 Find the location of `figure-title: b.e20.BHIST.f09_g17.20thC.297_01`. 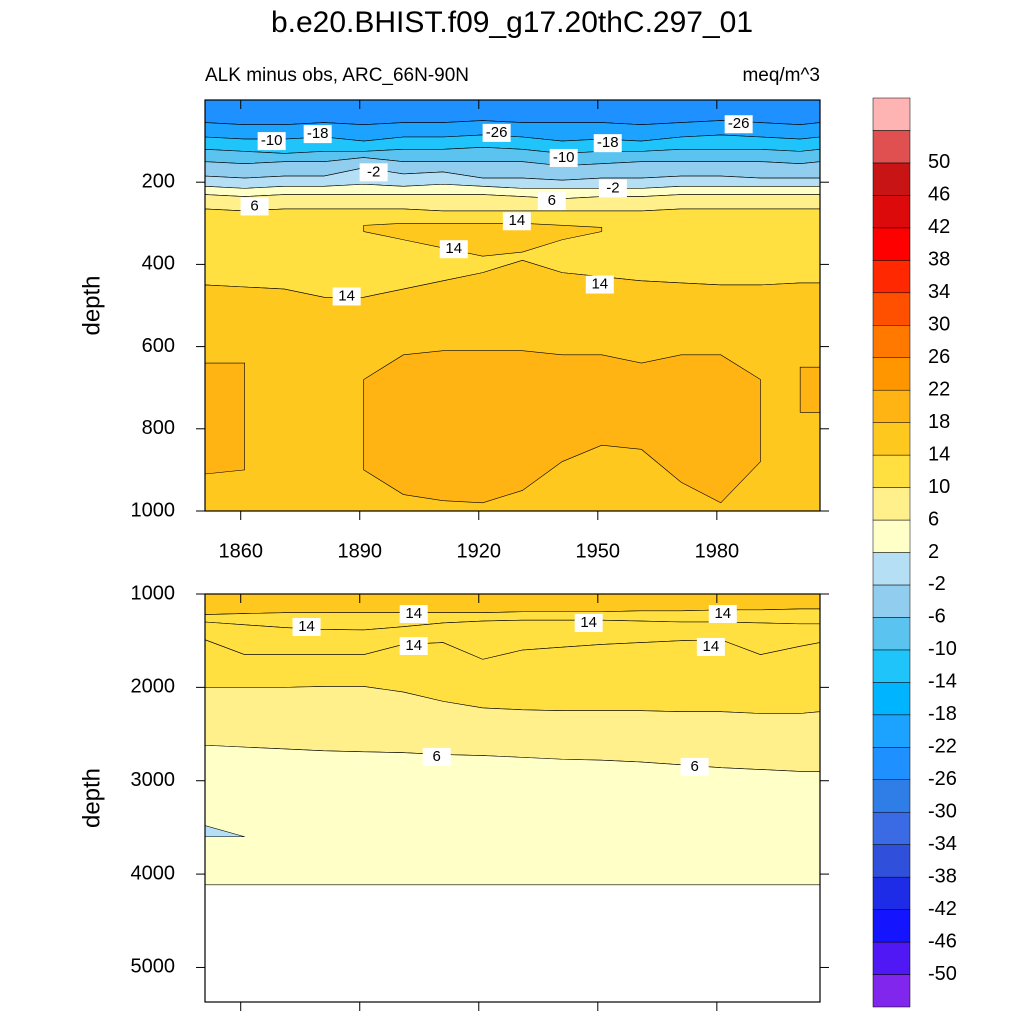

figure-title: b.e20.BHIST.f09_g17.20thC.297_01 is located at coordinates (512, 22).